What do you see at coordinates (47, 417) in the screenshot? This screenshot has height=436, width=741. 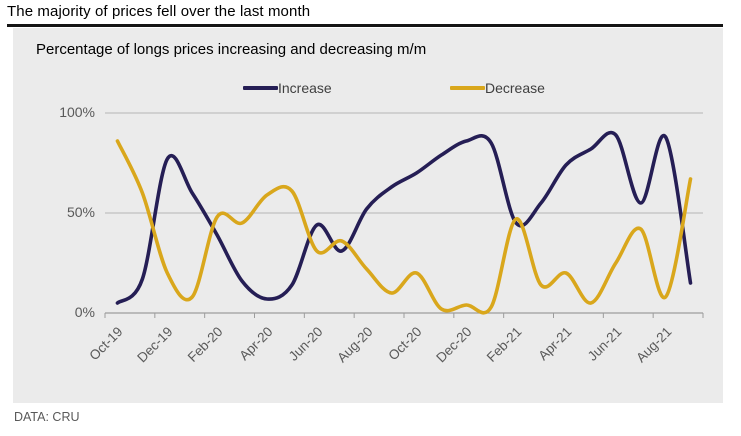 I see `data-source-label: DATA: CRU` at bounding box center [47, 417].